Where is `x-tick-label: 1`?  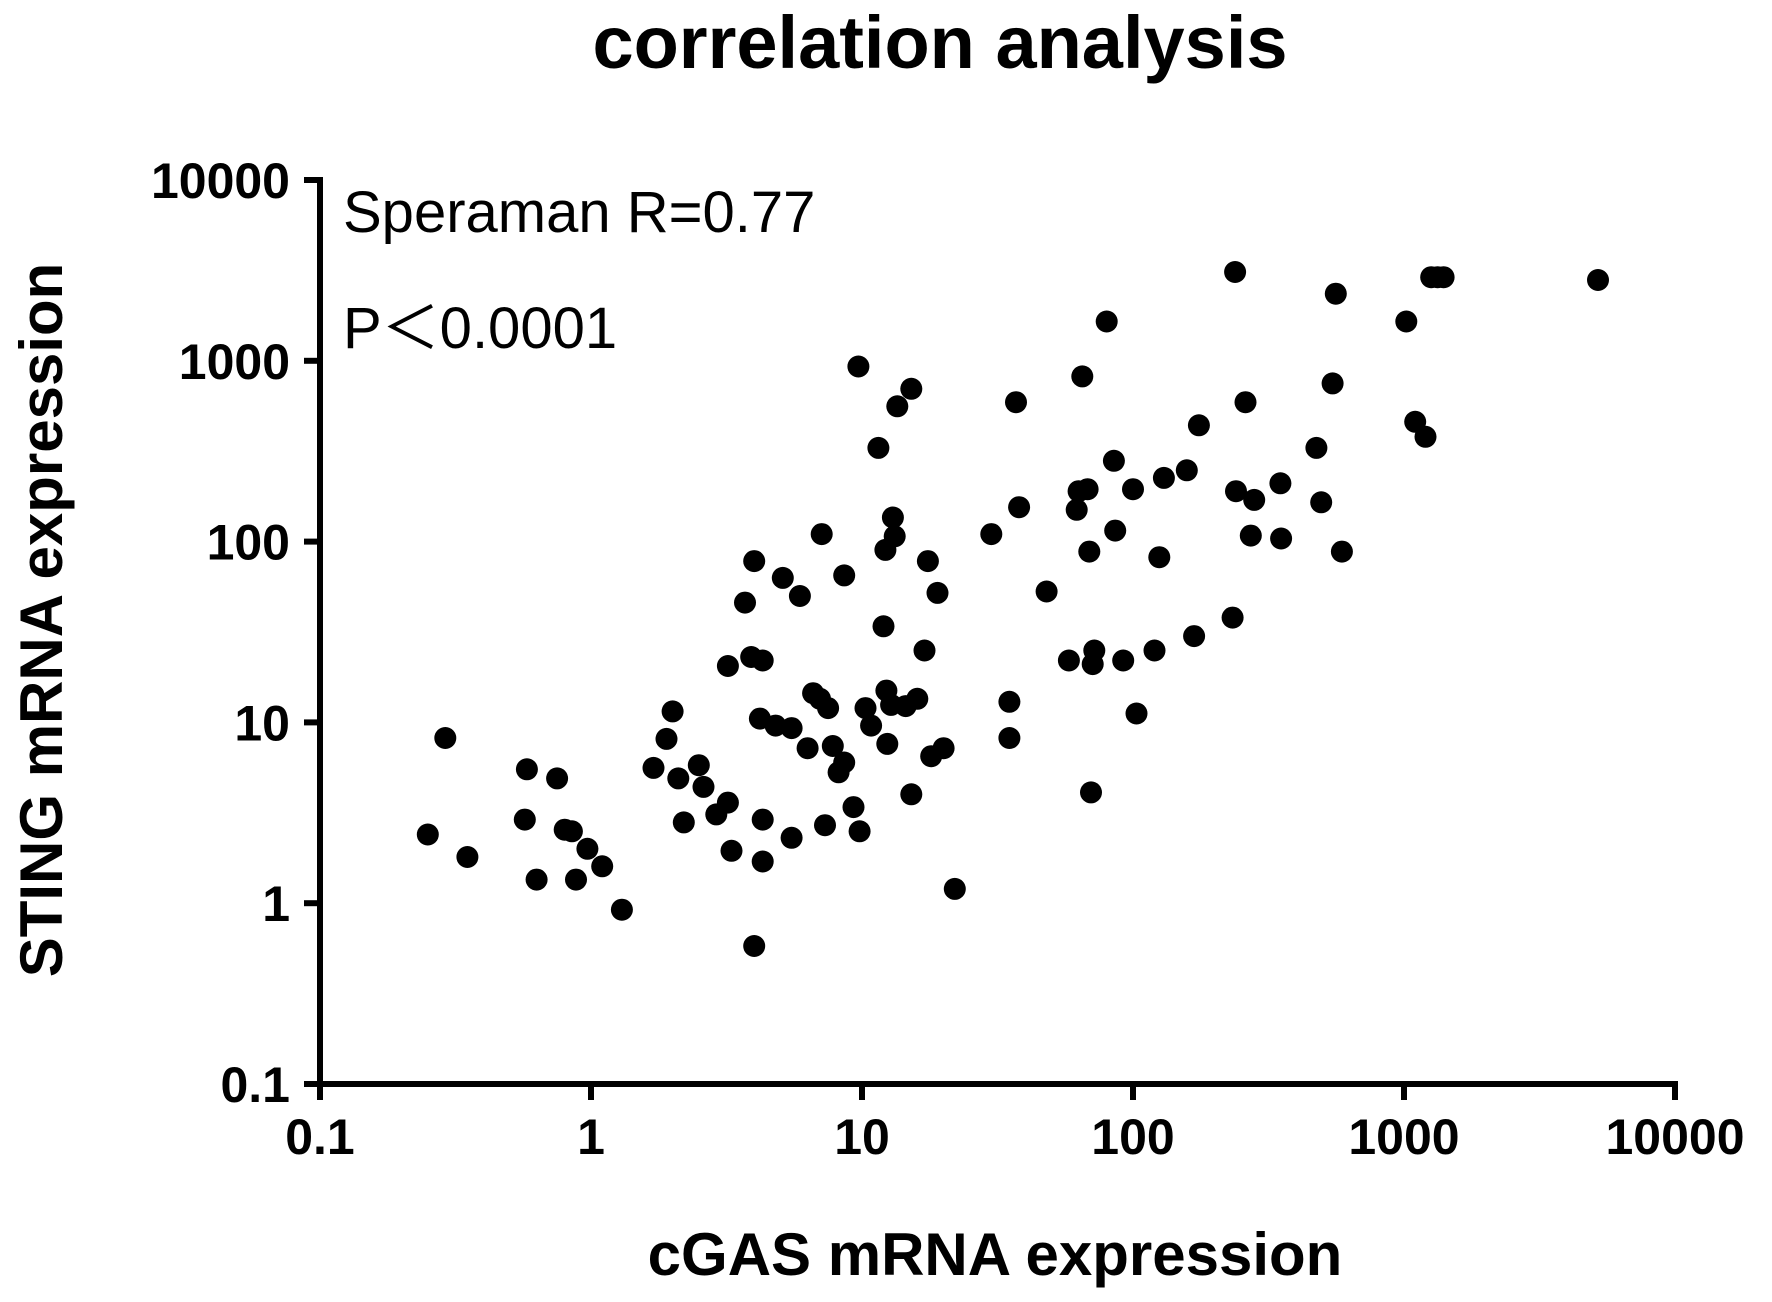
x-tick-label: 1 is located at coordinates (591, 1137).